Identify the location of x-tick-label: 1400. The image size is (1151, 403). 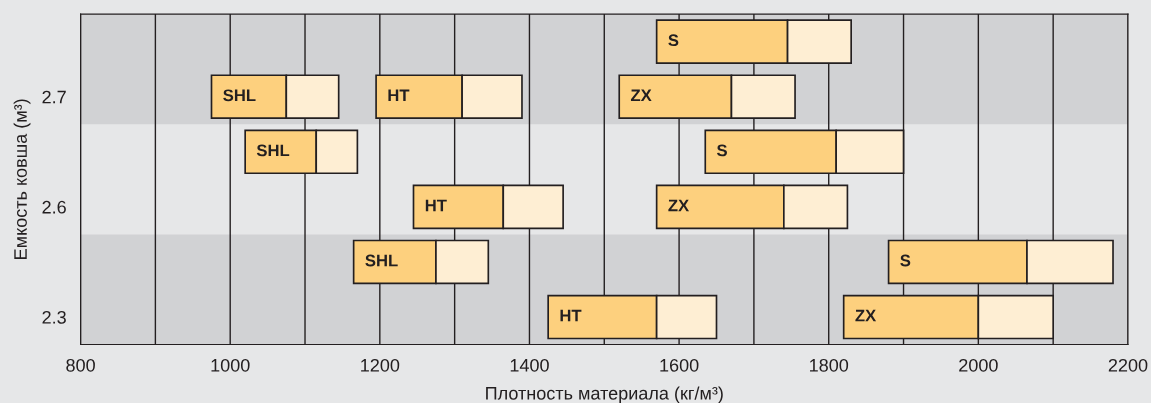
(529, 365).